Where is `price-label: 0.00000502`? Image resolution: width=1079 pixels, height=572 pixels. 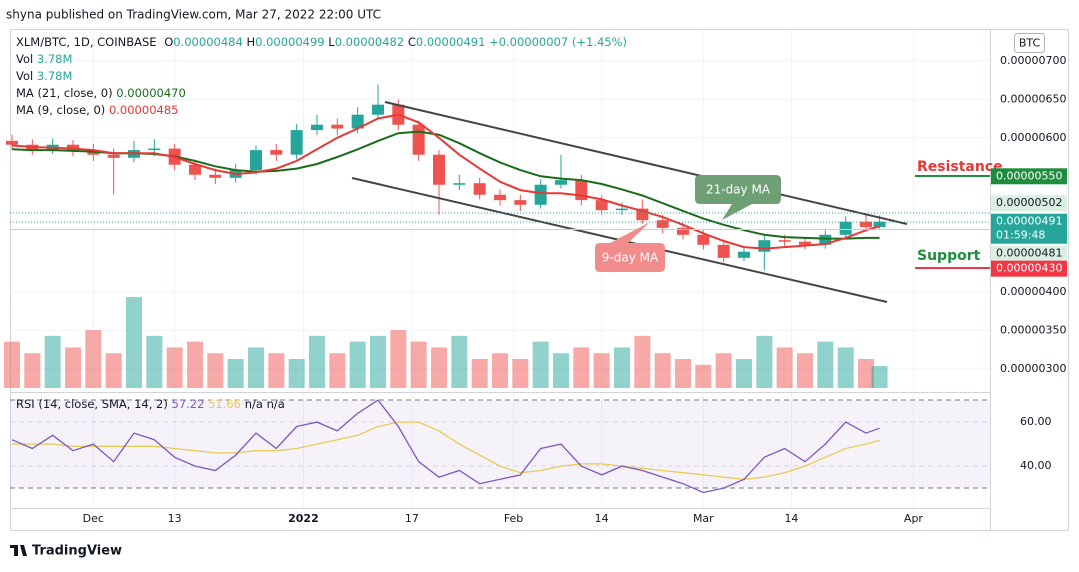 price-label: 0.00000502 is located at coordinates (1029, 202).